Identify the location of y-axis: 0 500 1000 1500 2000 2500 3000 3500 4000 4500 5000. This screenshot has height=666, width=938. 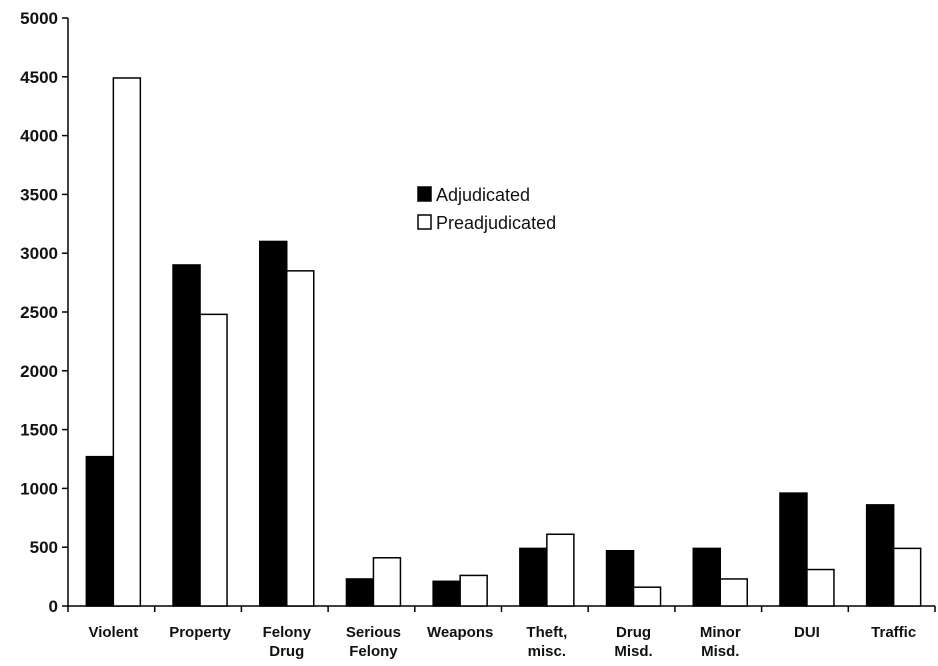
(44, 312).